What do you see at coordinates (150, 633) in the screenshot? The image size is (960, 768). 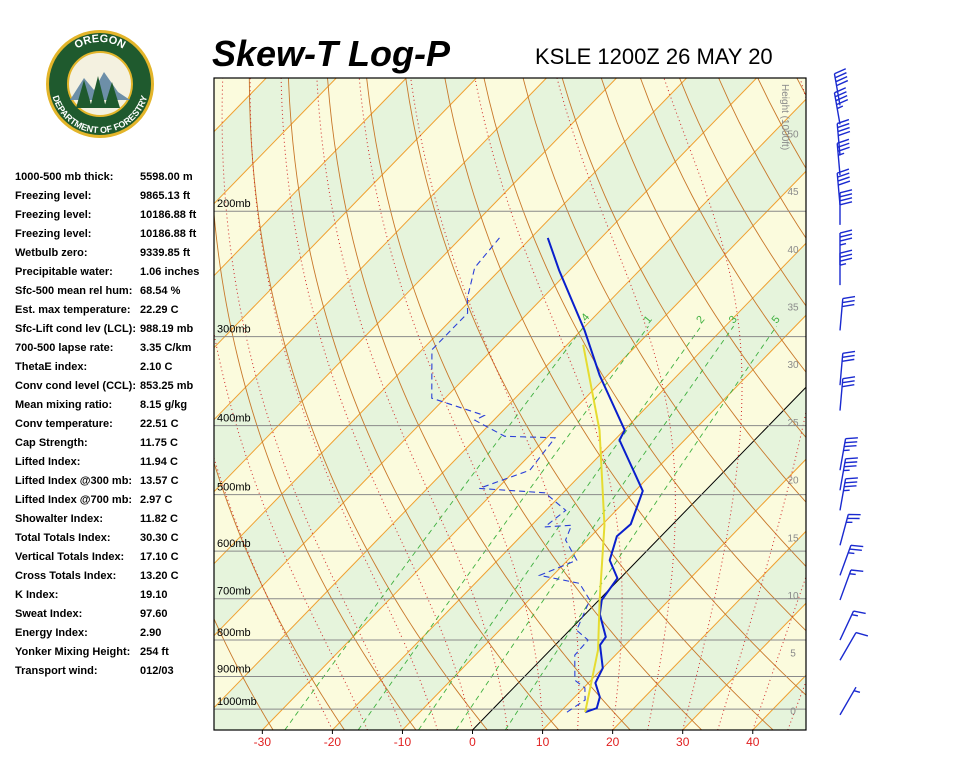 I see `row-value: 2.90` at bounding box center [150, 633].